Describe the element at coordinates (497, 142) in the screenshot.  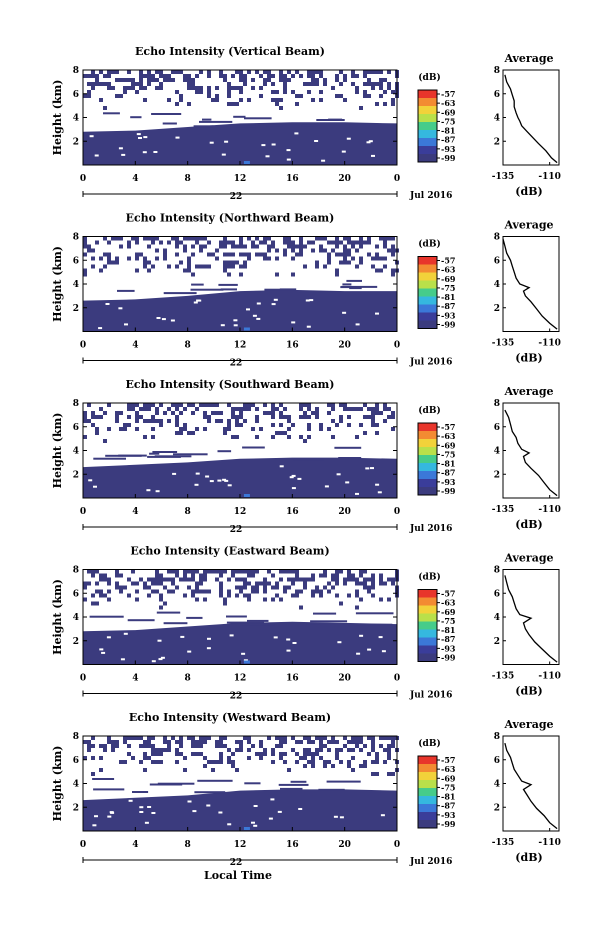
I see `avg-y-tick-label: 2` at that location.